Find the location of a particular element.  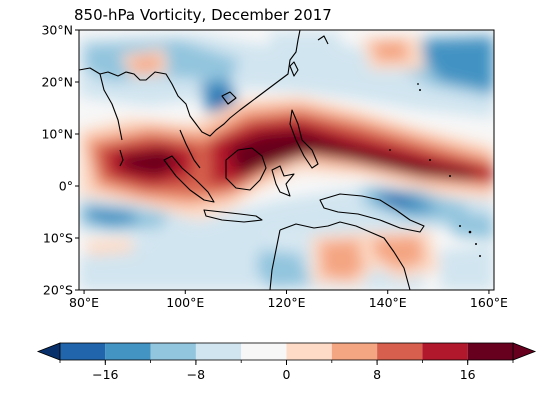

lon-tick-label: 80°E is located at coordinates (84, 302).